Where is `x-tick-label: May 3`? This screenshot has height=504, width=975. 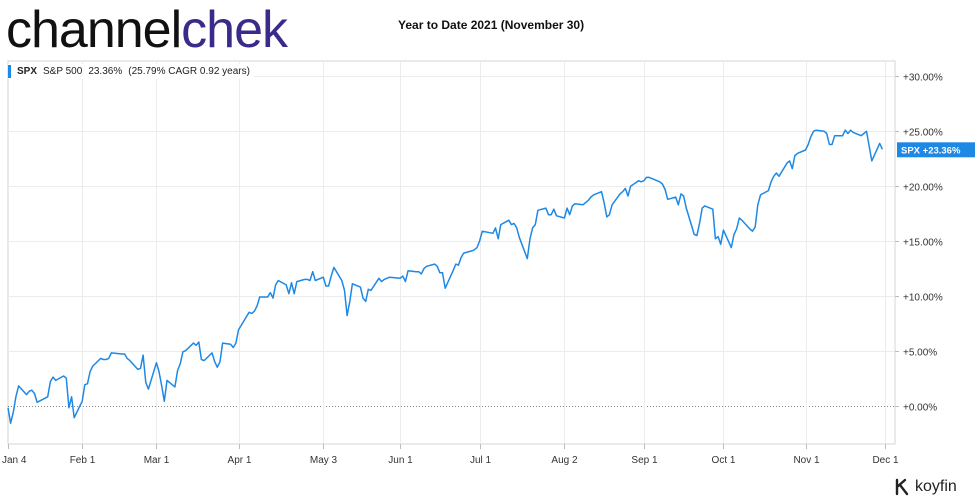
x-tick-label: May 3 is located at coordinates (324, 460).